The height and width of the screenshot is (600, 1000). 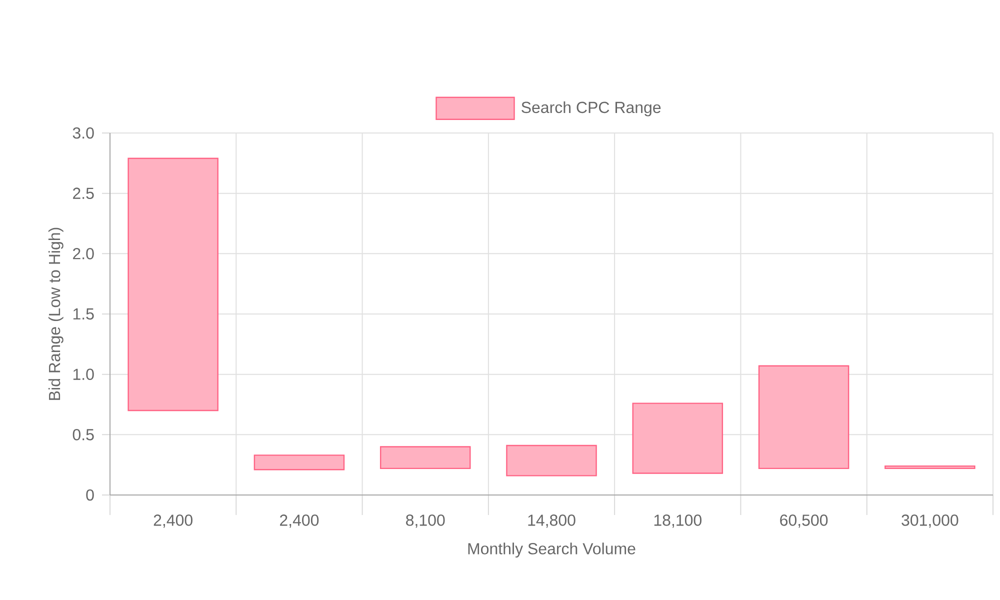 I want to click on y-tick-label: 2.5, so click(x=83, y=193).